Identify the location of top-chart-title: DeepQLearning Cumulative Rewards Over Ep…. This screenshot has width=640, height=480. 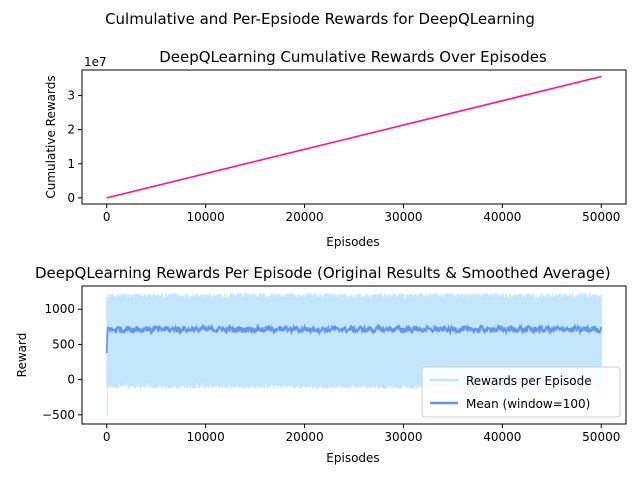
(353, 57).